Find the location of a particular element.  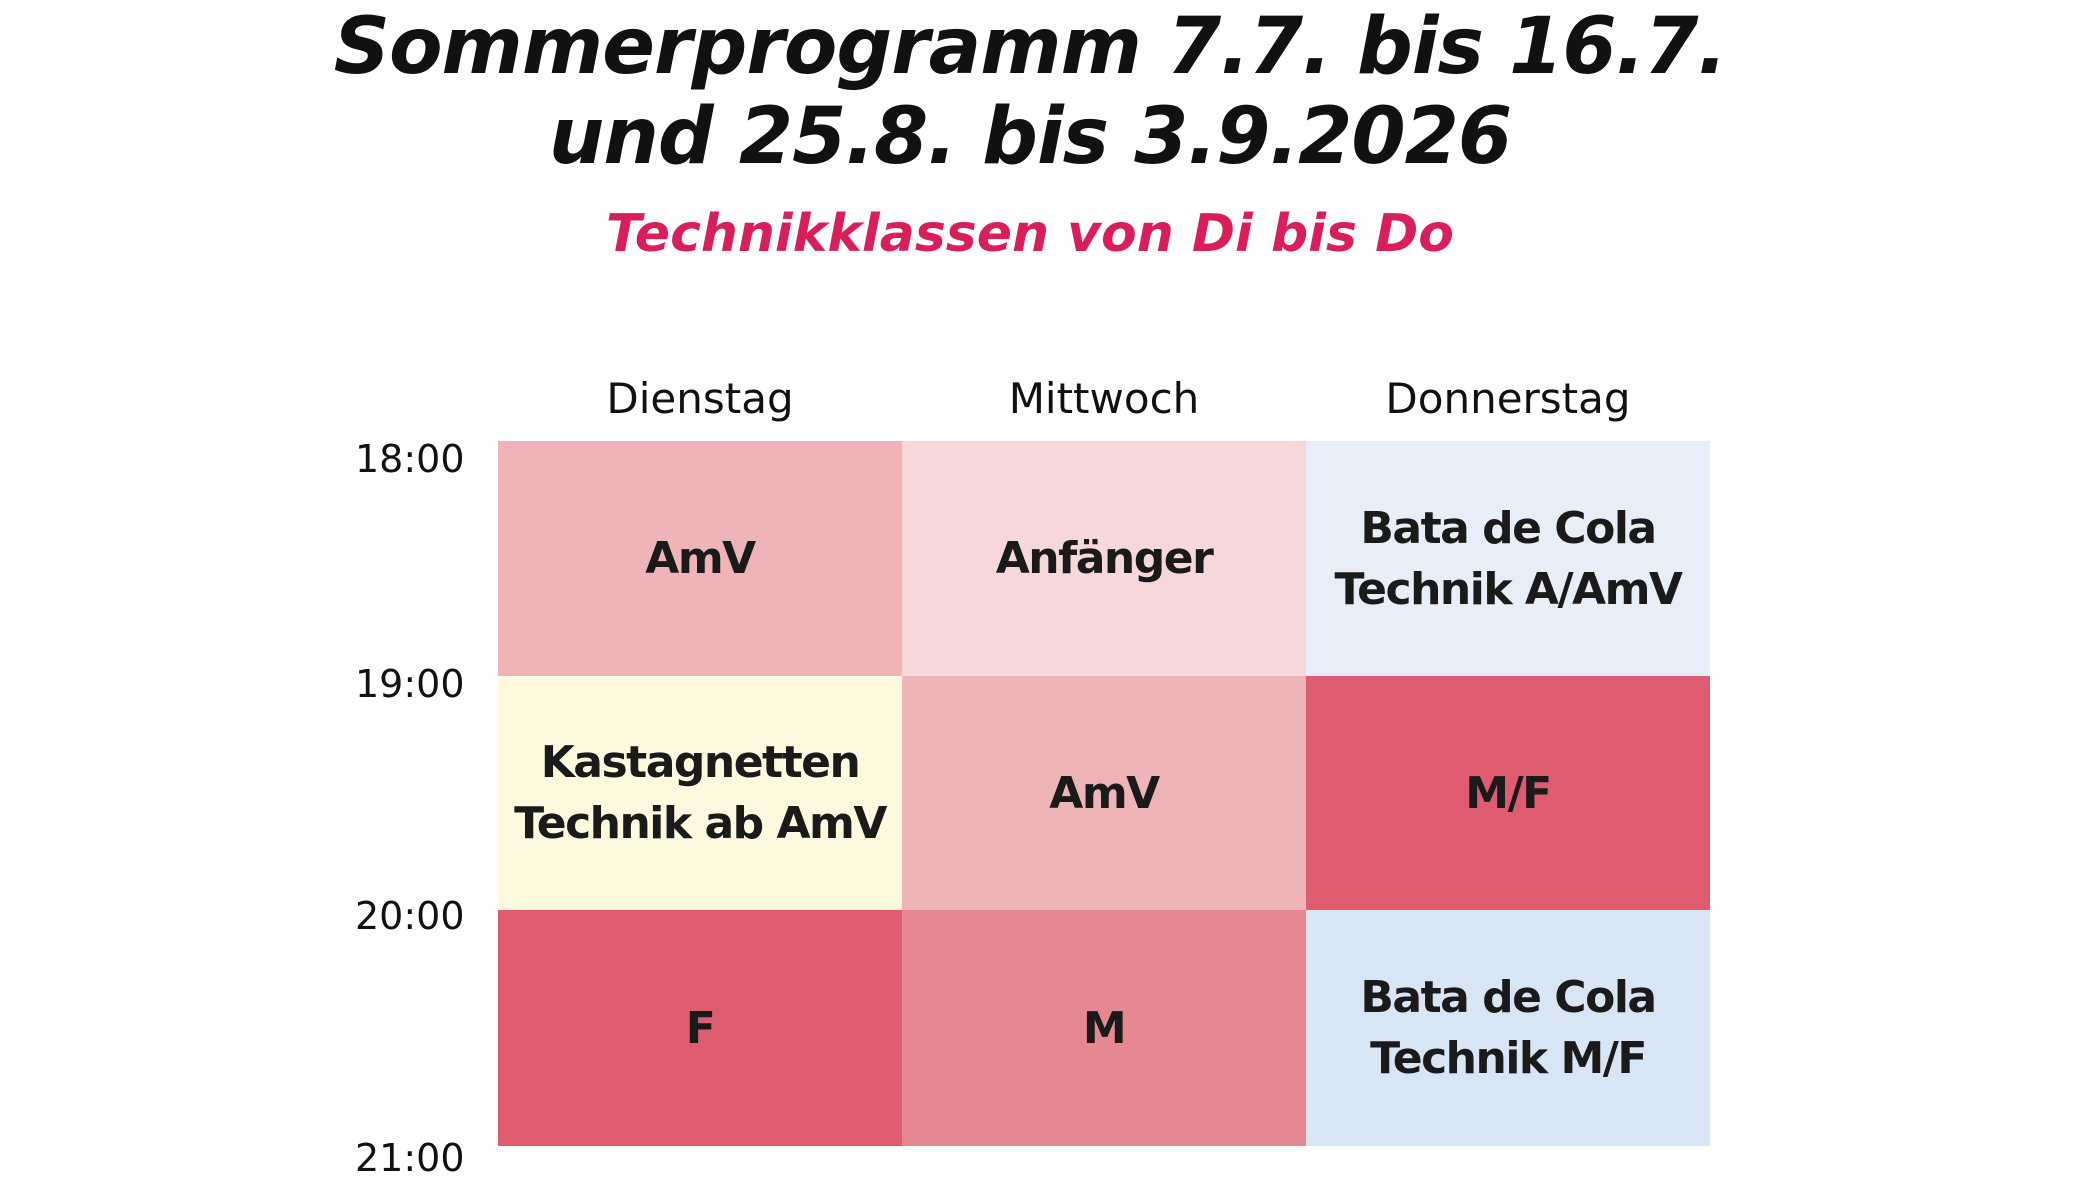

day-header-donnerstag: Donnerstag is located at coordinates (1508, 398).